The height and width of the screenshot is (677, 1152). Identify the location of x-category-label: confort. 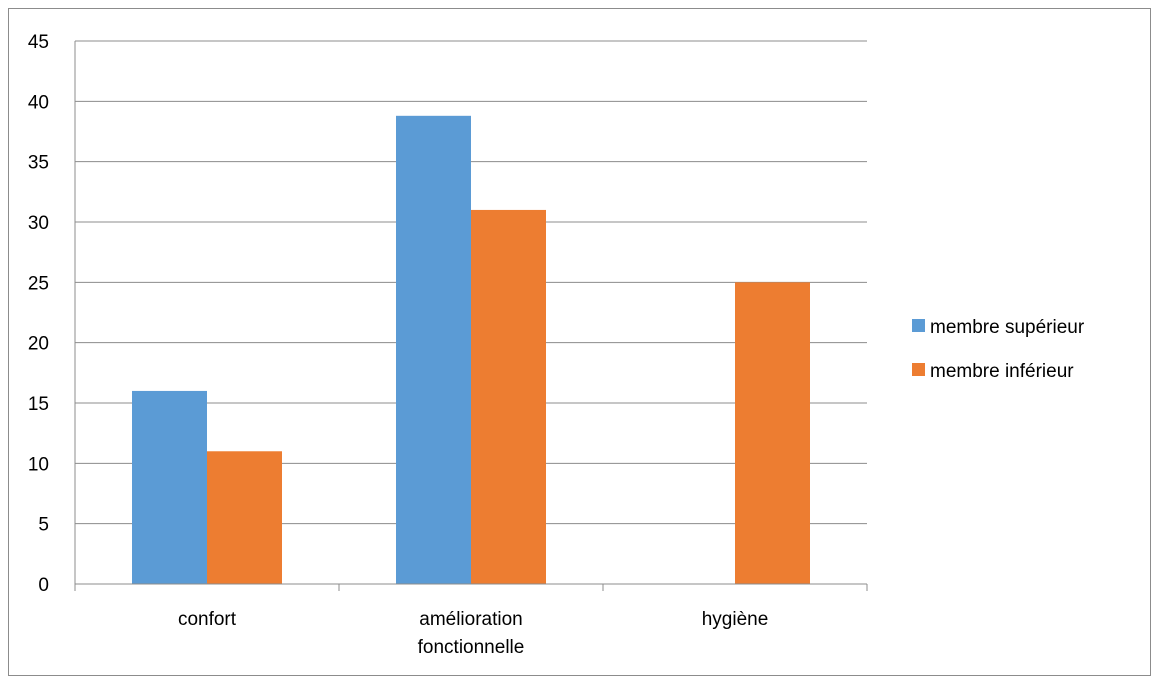
(207, 619).